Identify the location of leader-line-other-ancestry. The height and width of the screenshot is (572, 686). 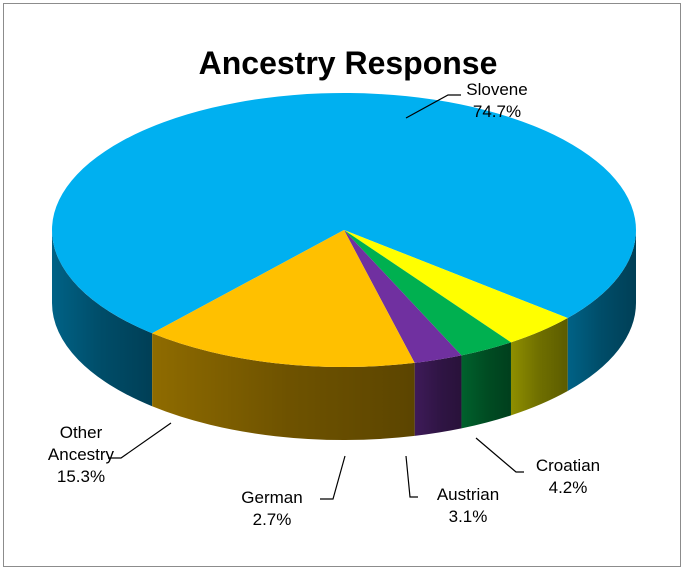
(140, 440).